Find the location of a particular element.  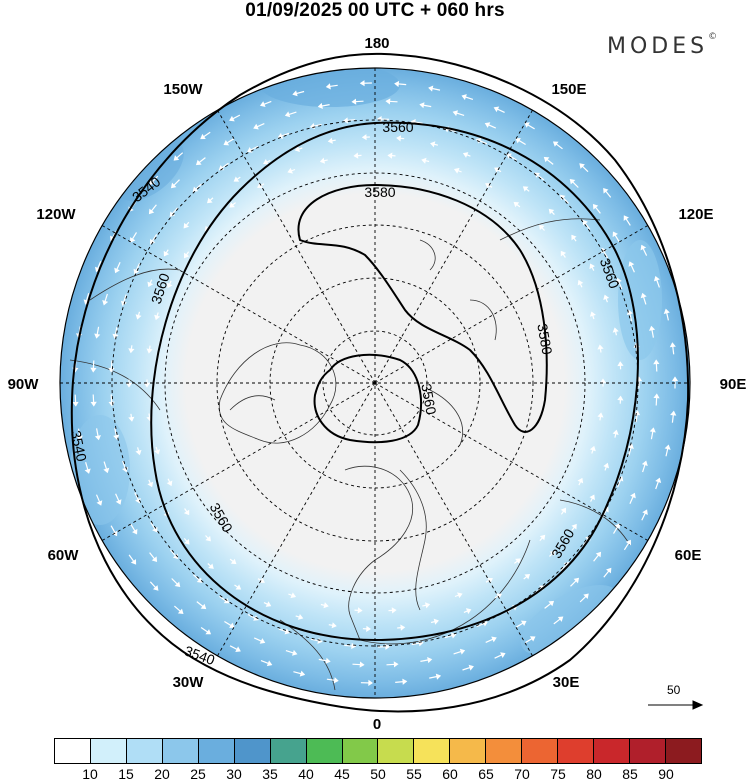

colorbar-tick-label: 75 is located at coordinates (558, 774).